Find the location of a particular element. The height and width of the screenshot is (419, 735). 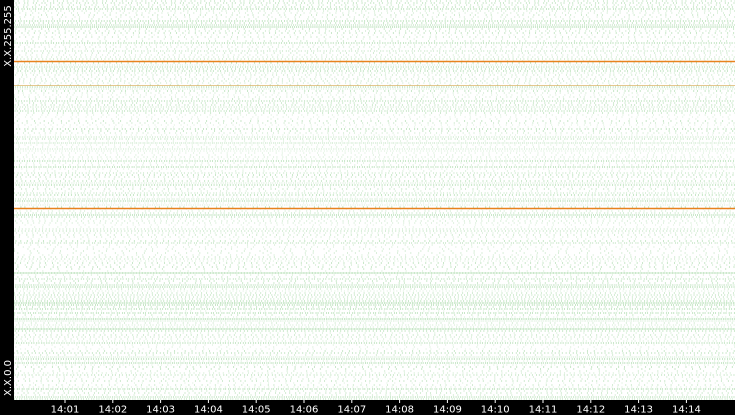

x-tick-label: 14:01 is located at coordinates (65, 410).